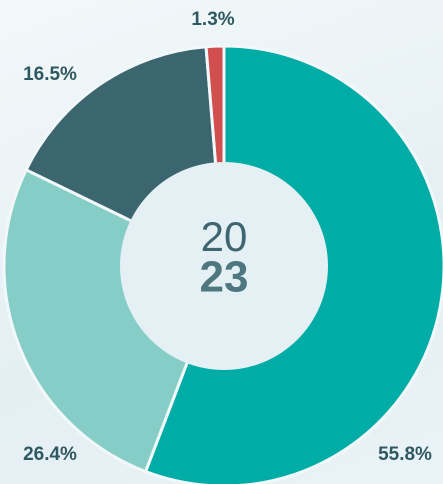  I want to click on center-text-top: 20, so click(224, 236).